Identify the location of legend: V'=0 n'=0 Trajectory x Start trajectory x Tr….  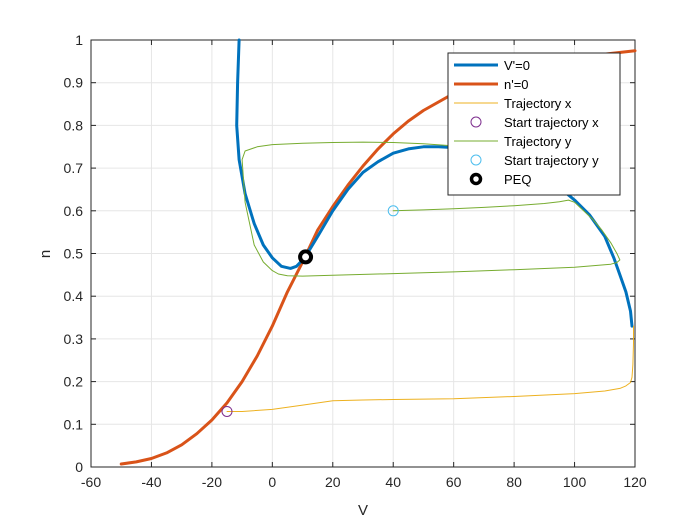
(534, 124).